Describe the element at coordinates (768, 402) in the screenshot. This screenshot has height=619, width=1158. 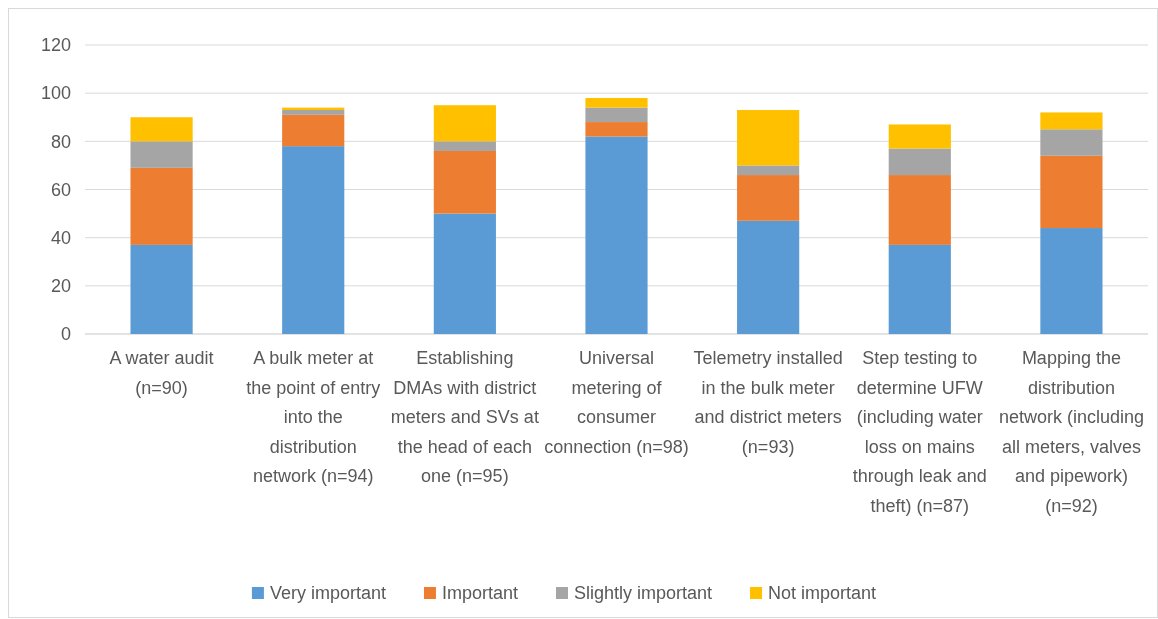
I see `x-tick-label: Telemetry installed in the bulk meter and district meters (n=93)` at that location.